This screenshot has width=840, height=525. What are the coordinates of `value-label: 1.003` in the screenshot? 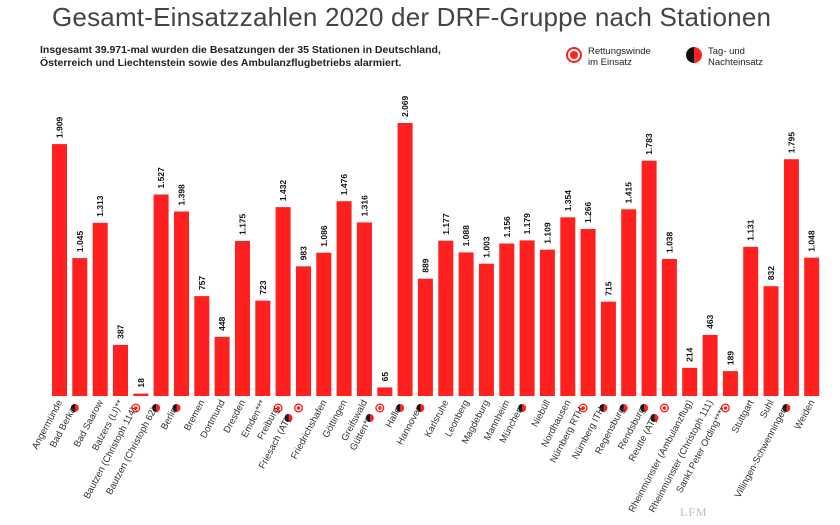 It's located at (486, 247).